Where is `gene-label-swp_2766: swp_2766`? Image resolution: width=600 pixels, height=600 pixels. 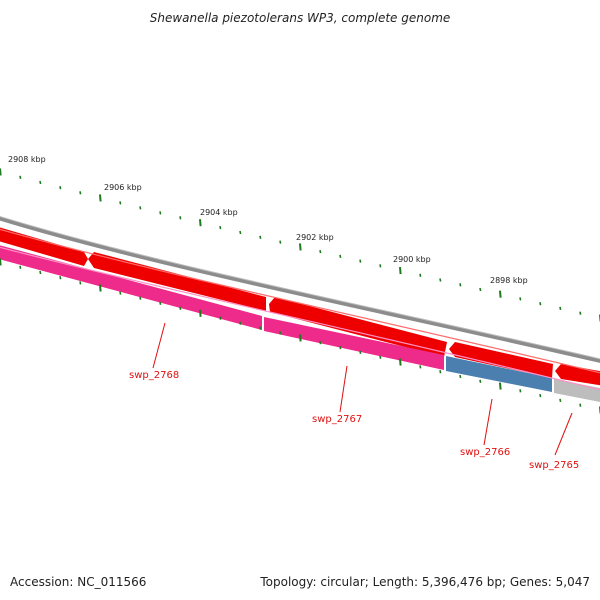 gene-label-swp_2766: swp_2766 is located at coordinates (485, 452).